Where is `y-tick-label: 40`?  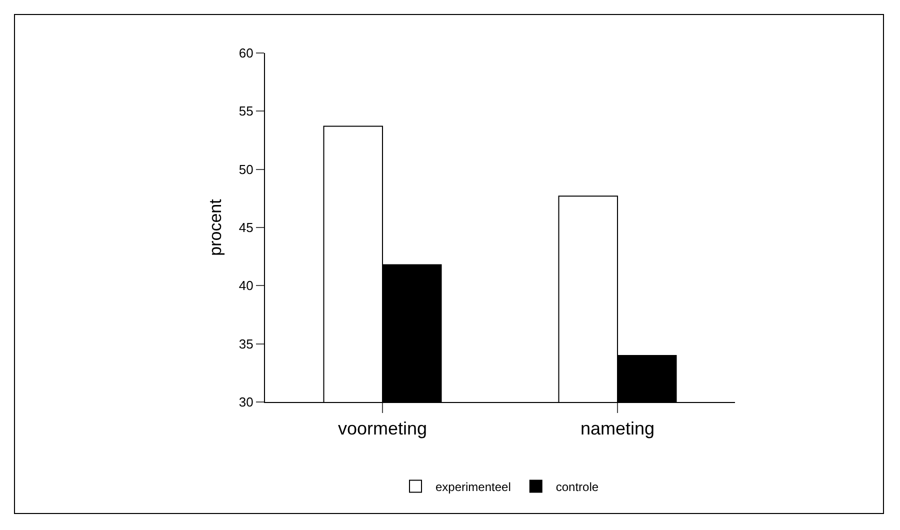
y-tick-label: 40 is located at coordinates (246, 286).